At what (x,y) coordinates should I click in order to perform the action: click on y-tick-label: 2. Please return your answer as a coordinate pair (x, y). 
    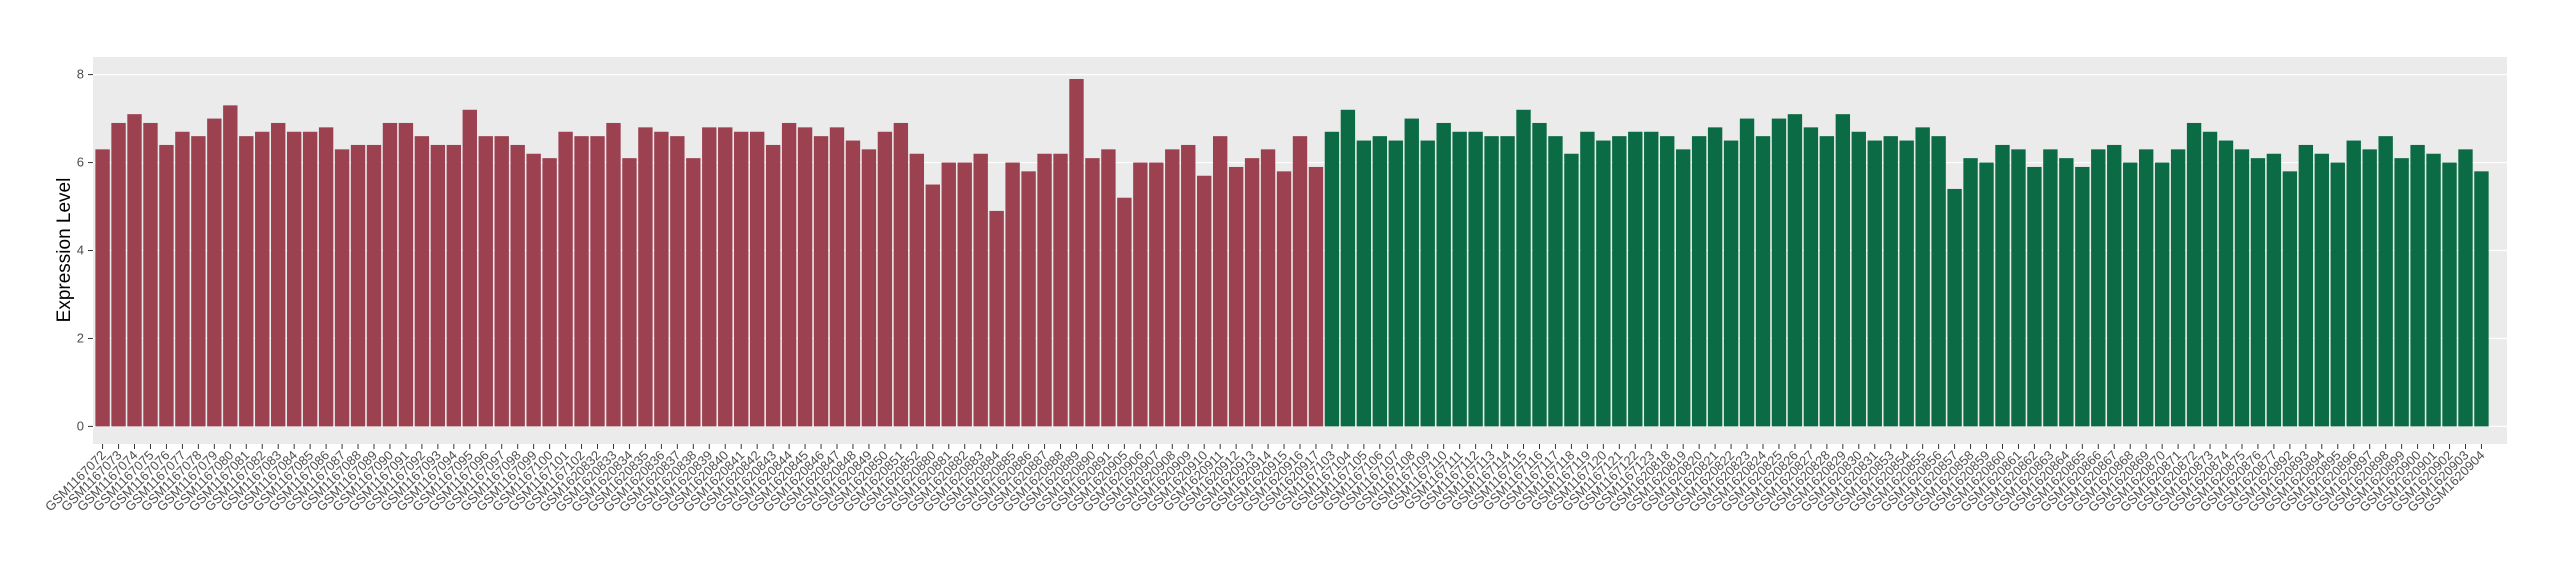
    Looking at the image, I should click on (80, 337).